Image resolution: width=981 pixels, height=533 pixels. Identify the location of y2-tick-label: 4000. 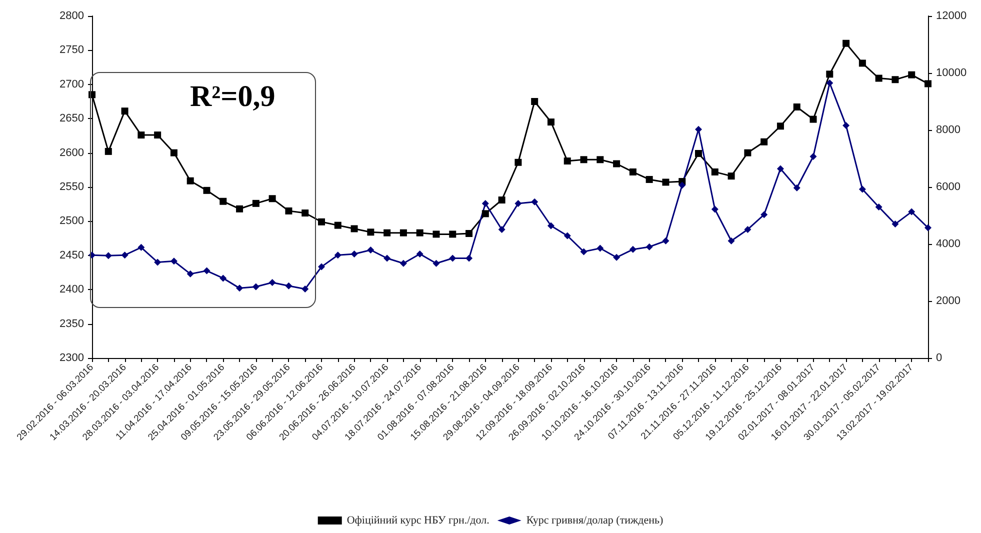
(948, 244).